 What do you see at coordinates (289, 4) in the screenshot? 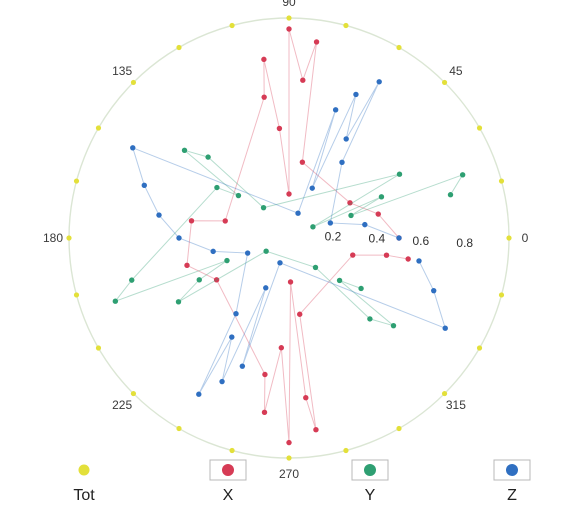
I see `angle-tick-label: 90` at bounding box center [289, 4].